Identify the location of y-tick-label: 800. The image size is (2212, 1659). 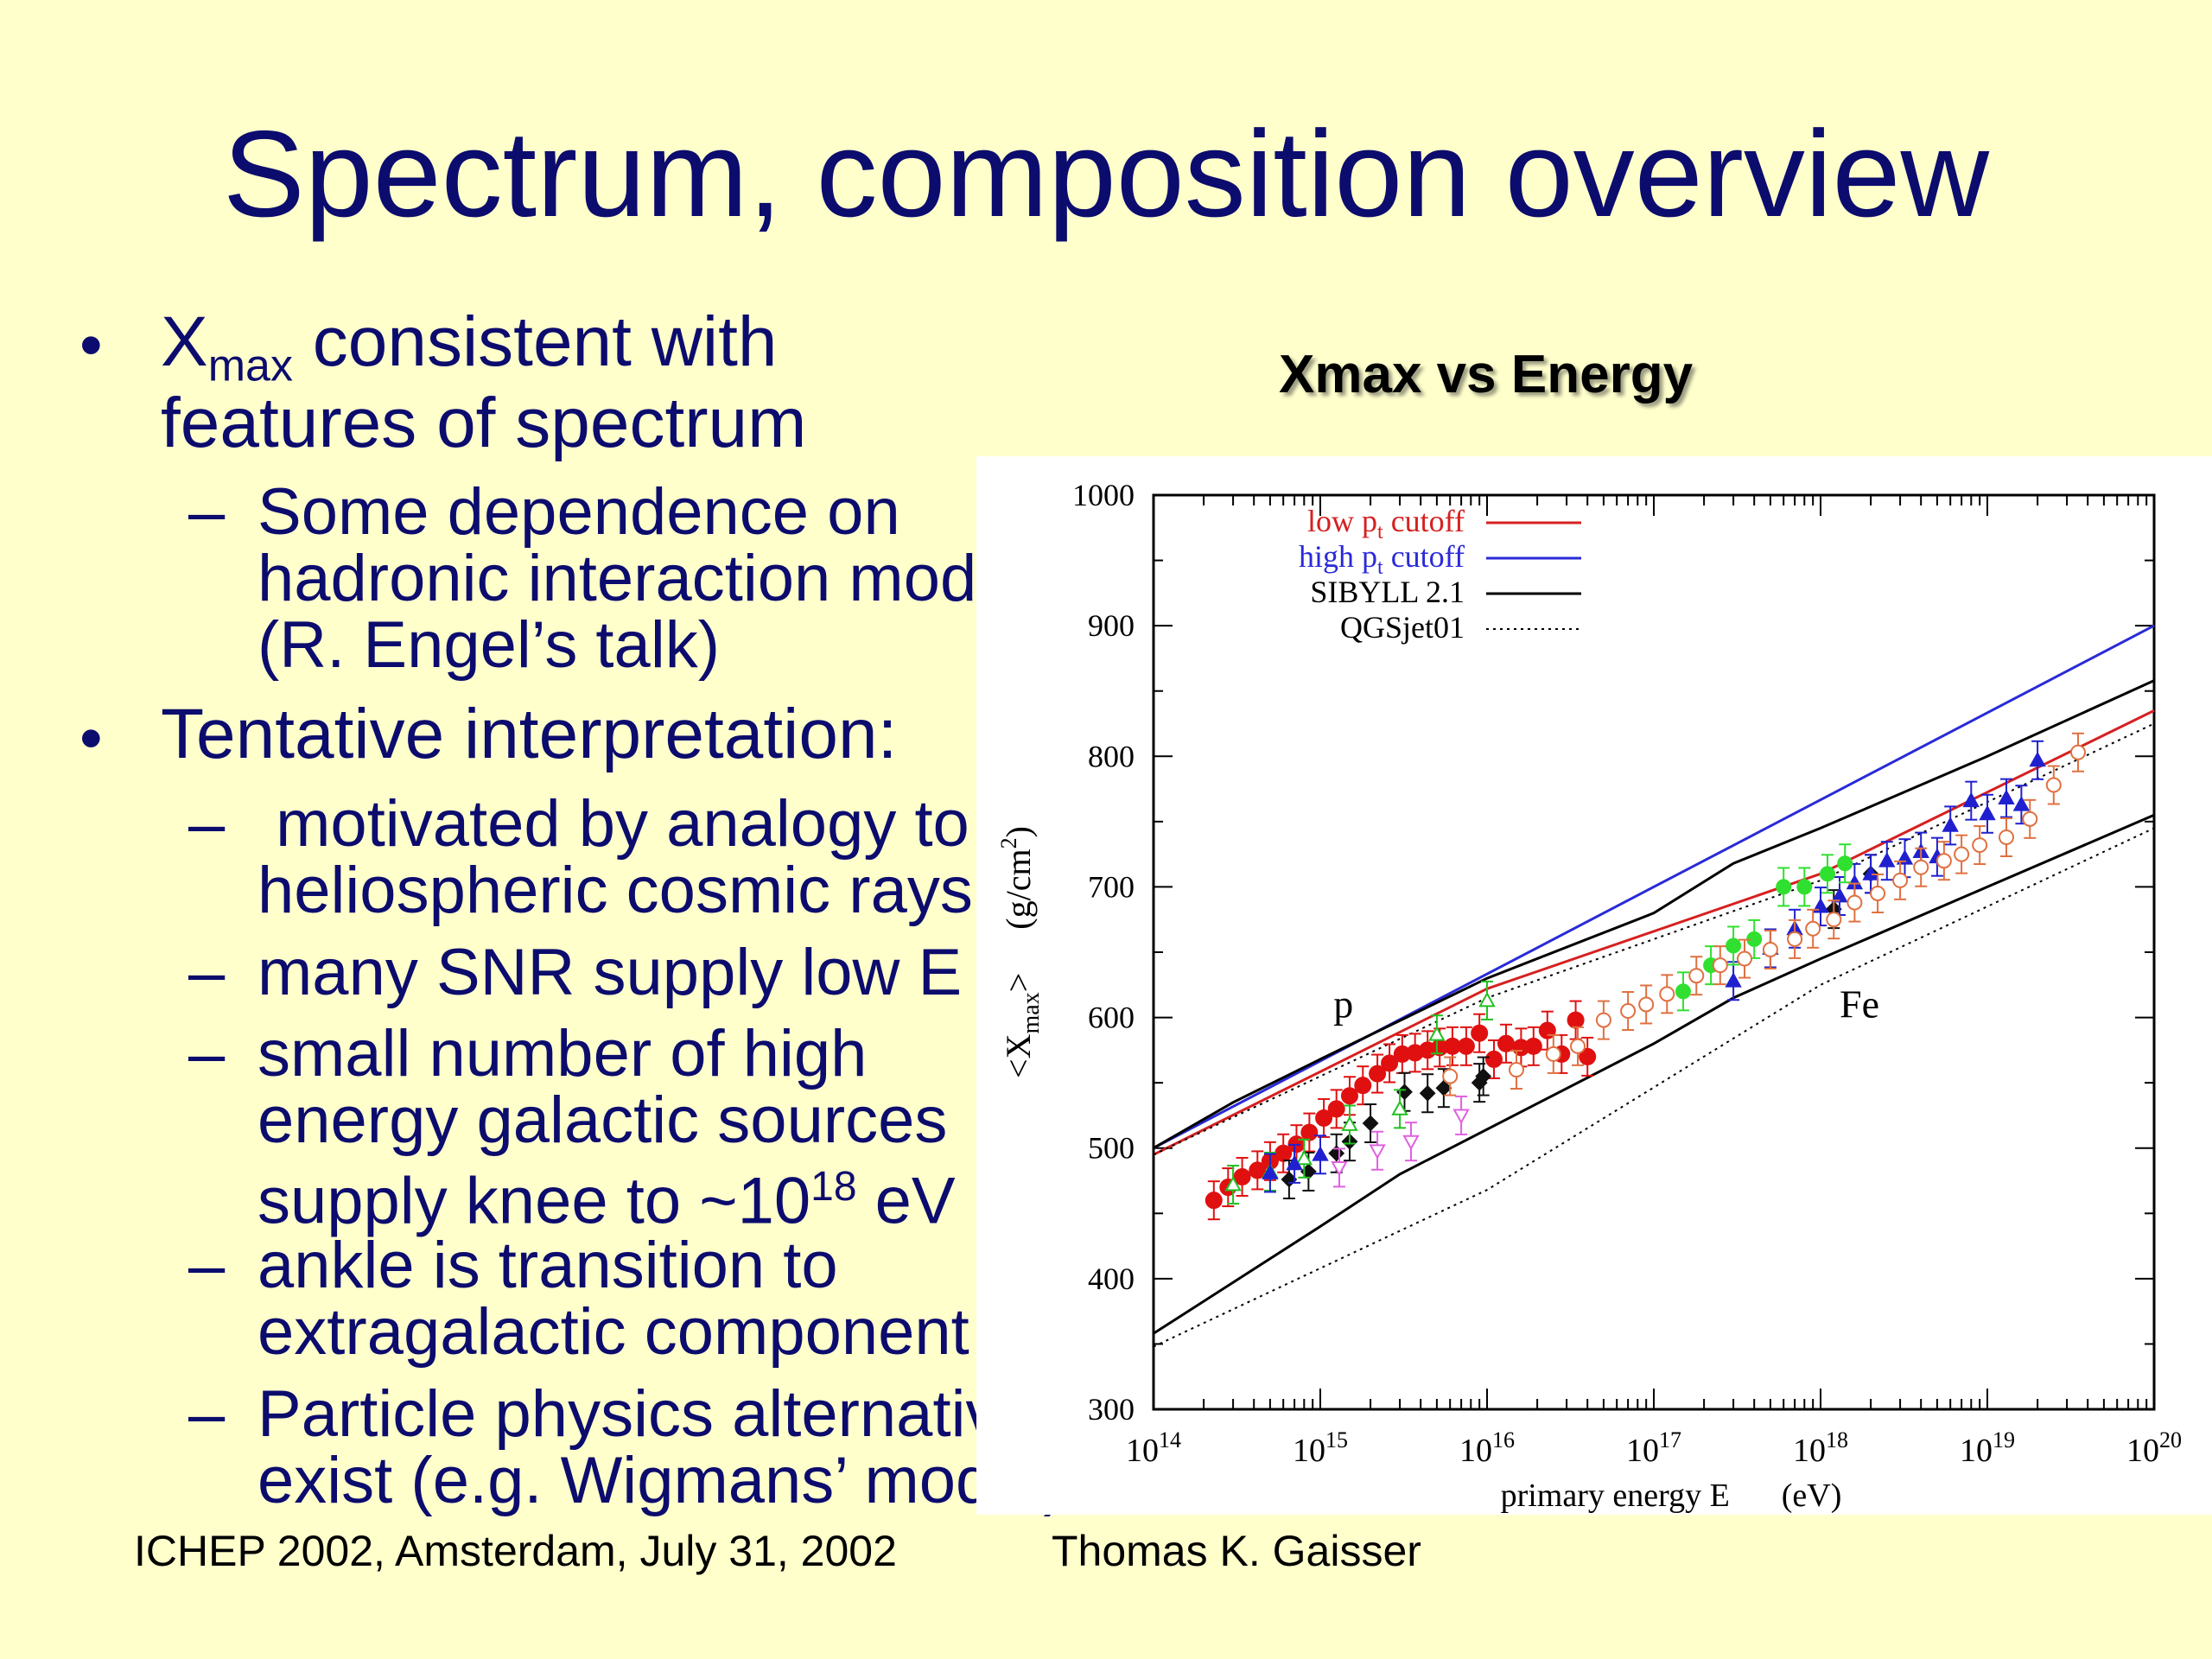
(1111, 756).